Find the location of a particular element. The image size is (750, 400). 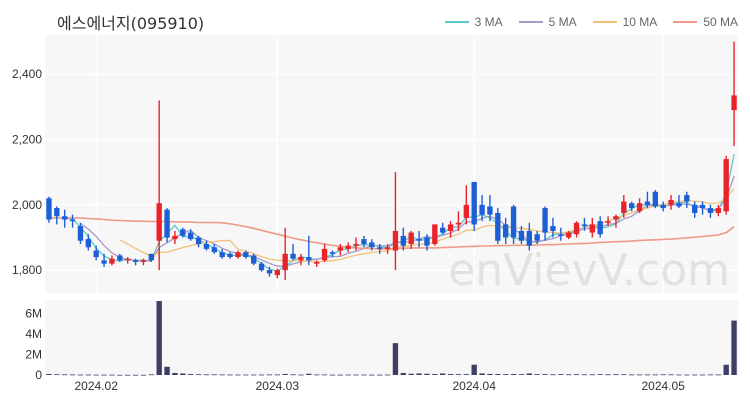

price-tick-label: 2,200 is located at coordinates (27, 140).